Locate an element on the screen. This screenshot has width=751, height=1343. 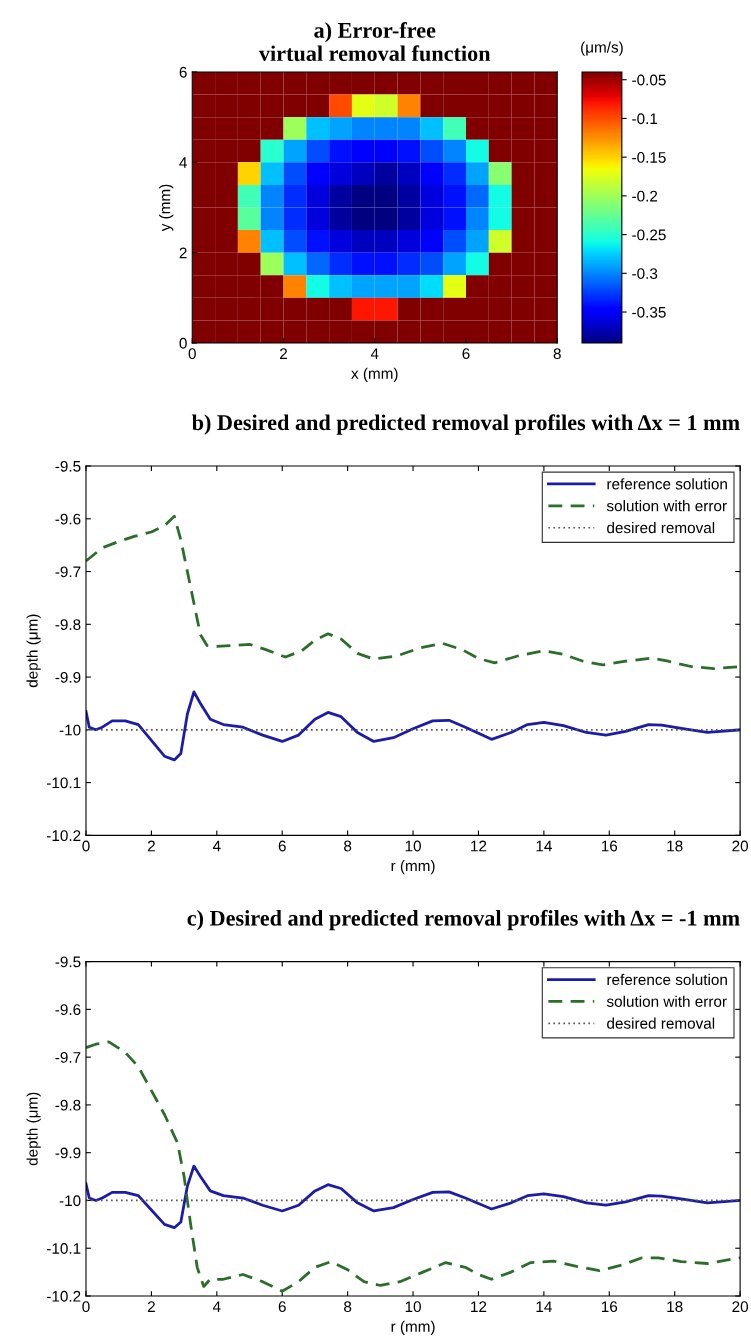
color-bar-label: -0.05 is located at coordinates (649, 80).